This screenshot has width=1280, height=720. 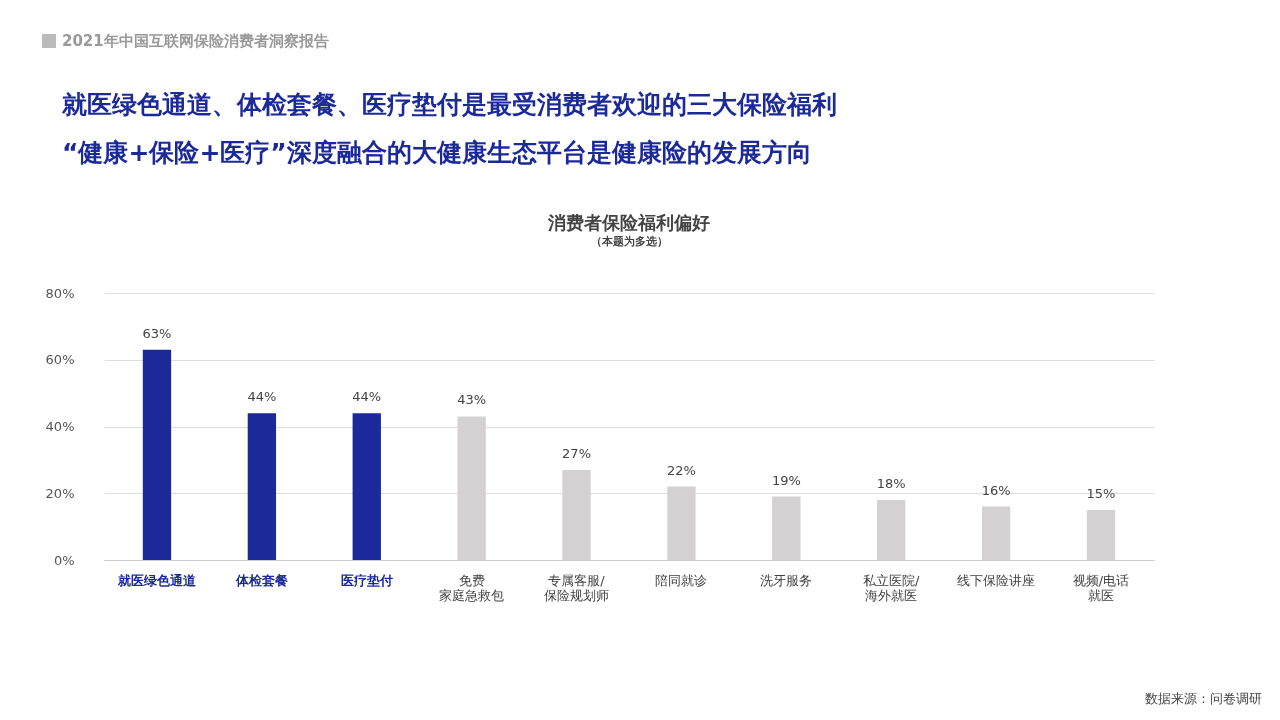 I want to click on x-tick-label: 体检套餐, so click(x=261, y=580).